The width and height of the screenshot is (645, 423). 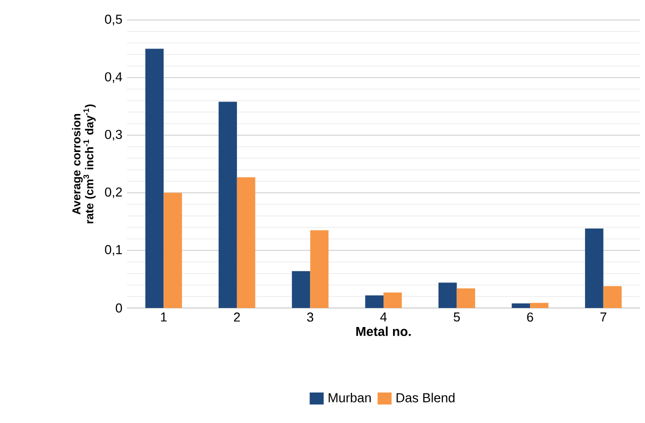 I want to click on x-axis-title: Metal no., so click(x=383, y=331).